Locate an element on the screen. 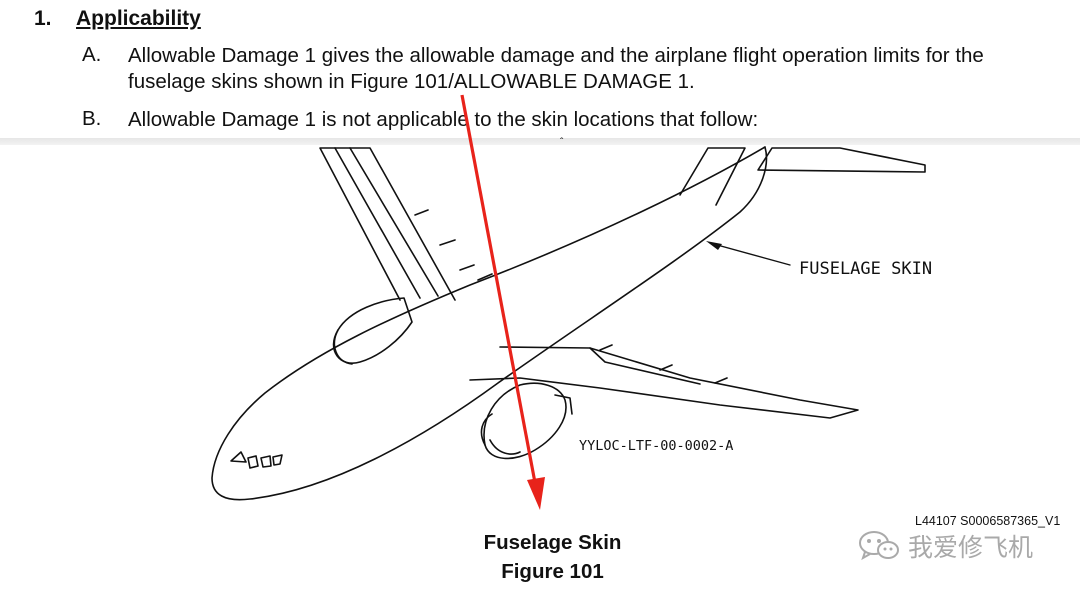 This screenshot has width=1080, height=593. red-annotation-arrow-line is located at coordinates (499, 291).